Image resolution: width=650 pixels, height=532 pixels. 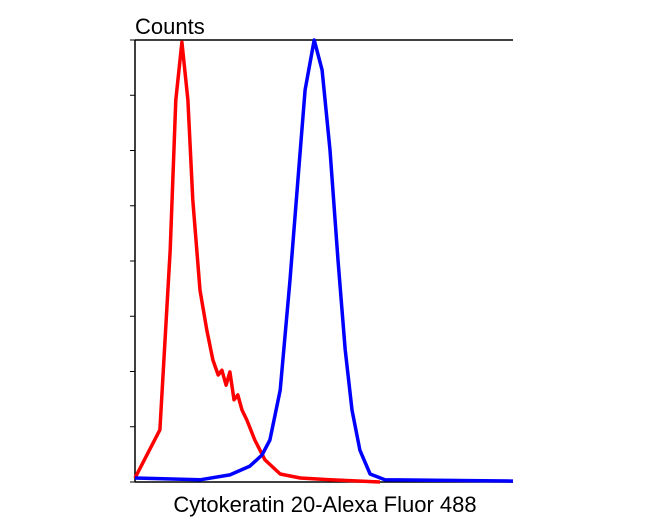 What do you see at coordinates (170, 26) in the screenshot?
I see `y-axis-label: Counts` at bounding box center [170, 26].